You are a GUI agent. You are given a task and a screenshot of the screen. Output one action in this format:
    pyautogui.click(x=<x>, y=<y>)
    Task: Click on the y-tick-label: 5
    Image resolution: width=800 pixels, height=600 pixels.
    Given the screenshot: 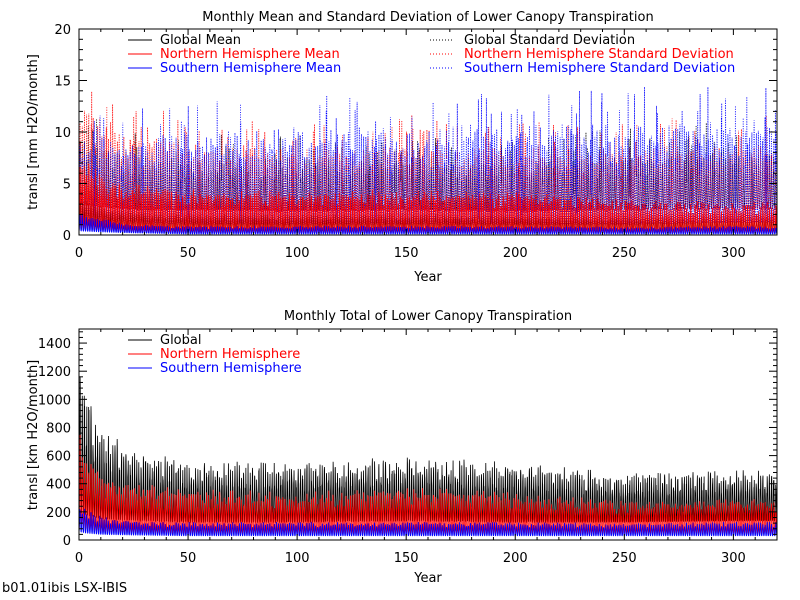 What is the action you would take?
    pyautogui.click(x=67, y=185)
    